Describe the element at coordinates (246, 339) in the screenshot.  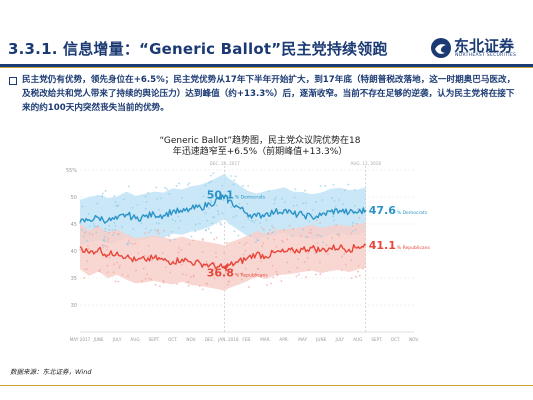
I see `x-tick-label: FEB.` at that location.